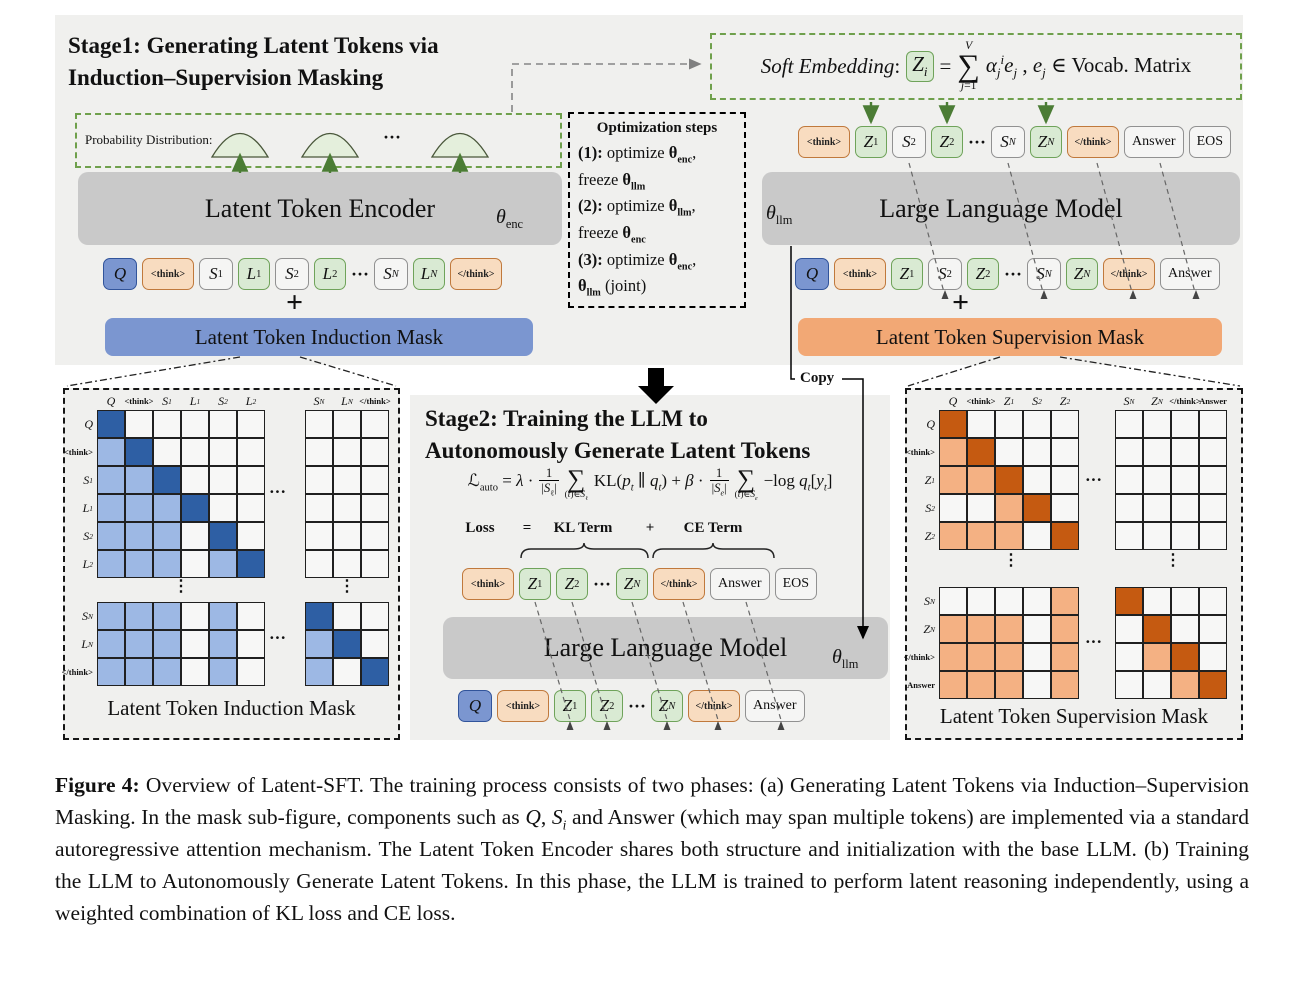 The height and width of the screenshot is (983, 1299). Describe the element at coordinates (320, 208) in the screenshot. I see `latent-token-encoder-block: Latent Token Encoder` at that location.